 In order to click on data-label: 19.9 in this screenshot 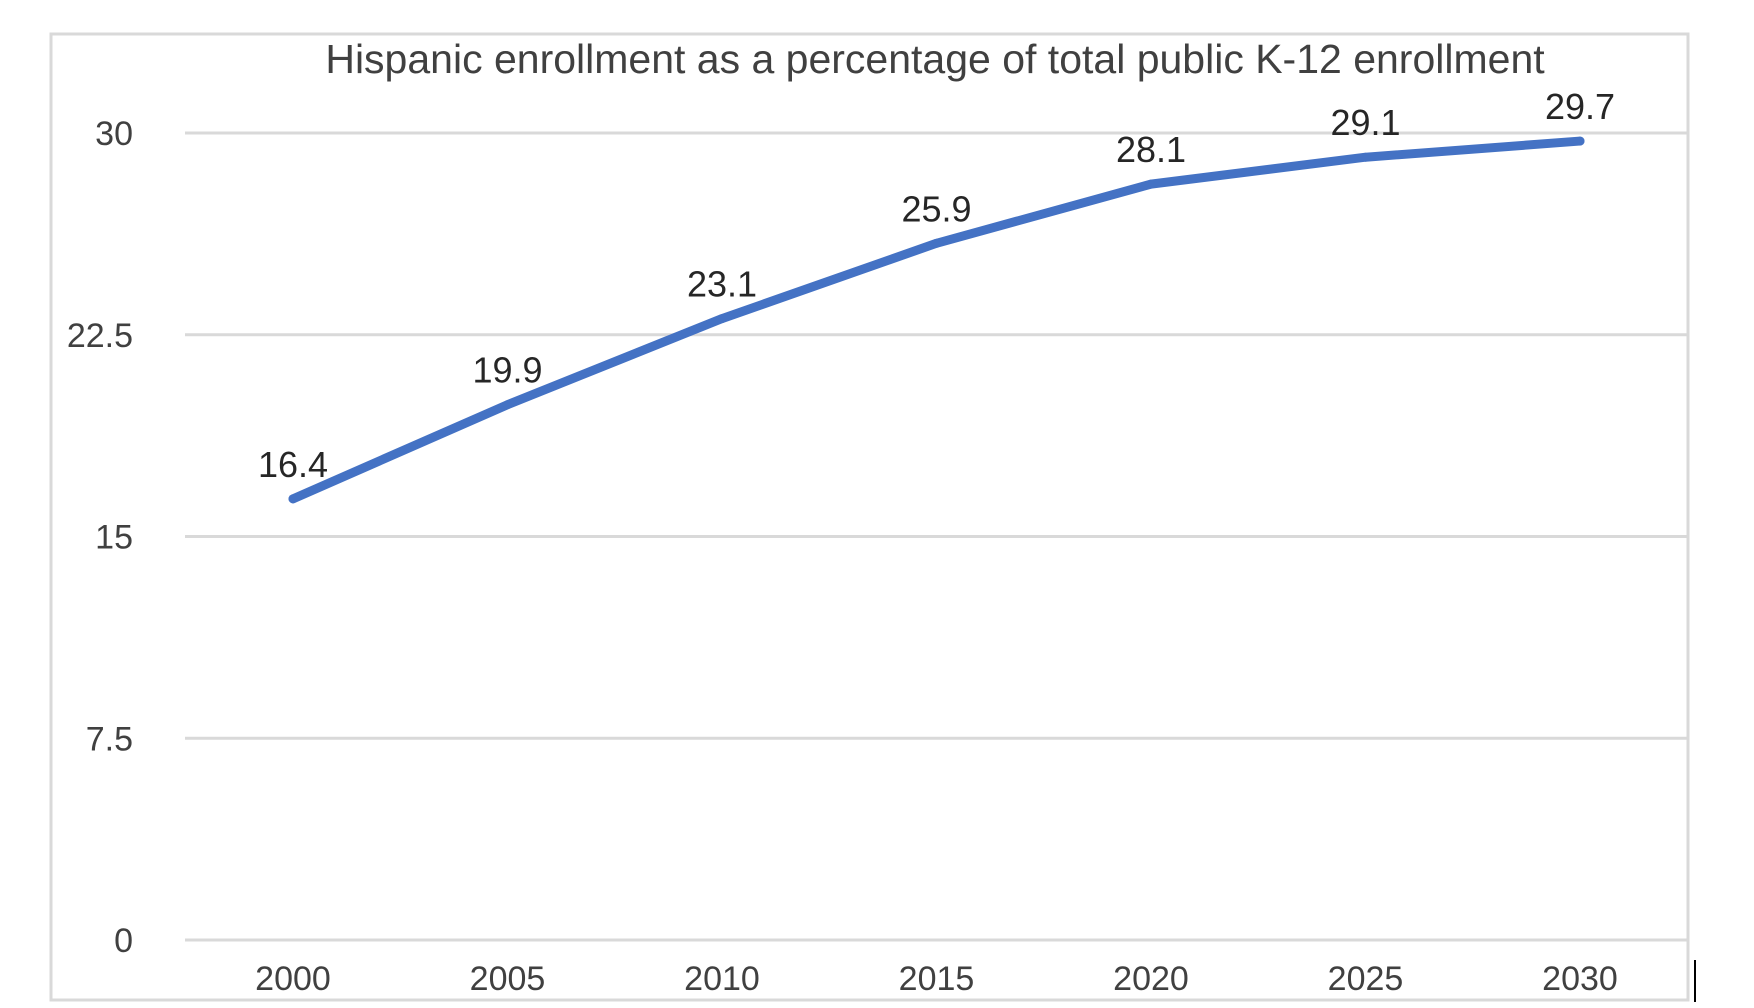, I will do `click(507, 370)`.